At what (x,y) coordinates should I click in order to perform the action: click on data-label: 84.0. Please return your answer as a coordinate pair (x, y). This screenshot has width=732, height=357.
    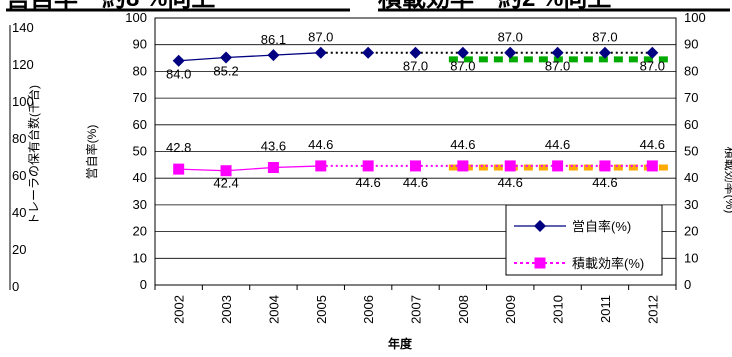
    Looking at the image, I should click on (178, 74).